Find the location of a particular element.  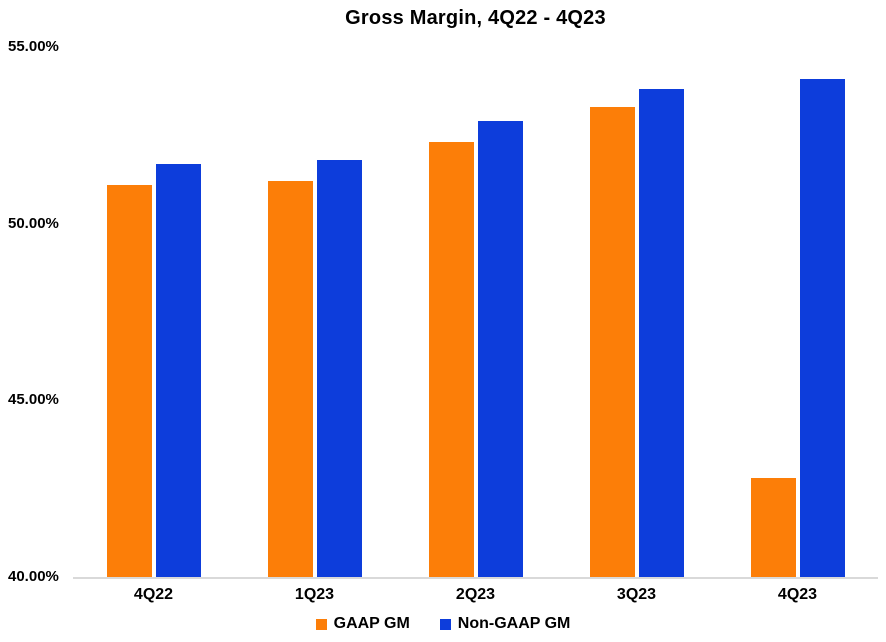

y-tick-40-00: 40.00% is located at coordinates (33, 576).